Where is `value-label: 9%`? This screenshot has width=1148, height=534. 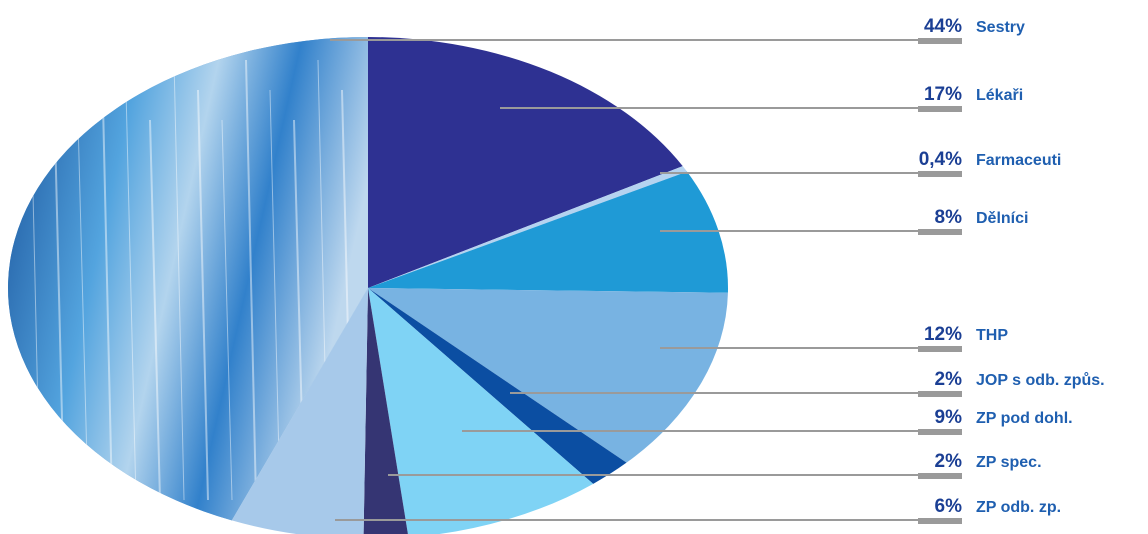
value-label: 9% is located at coordinates (949, 417).